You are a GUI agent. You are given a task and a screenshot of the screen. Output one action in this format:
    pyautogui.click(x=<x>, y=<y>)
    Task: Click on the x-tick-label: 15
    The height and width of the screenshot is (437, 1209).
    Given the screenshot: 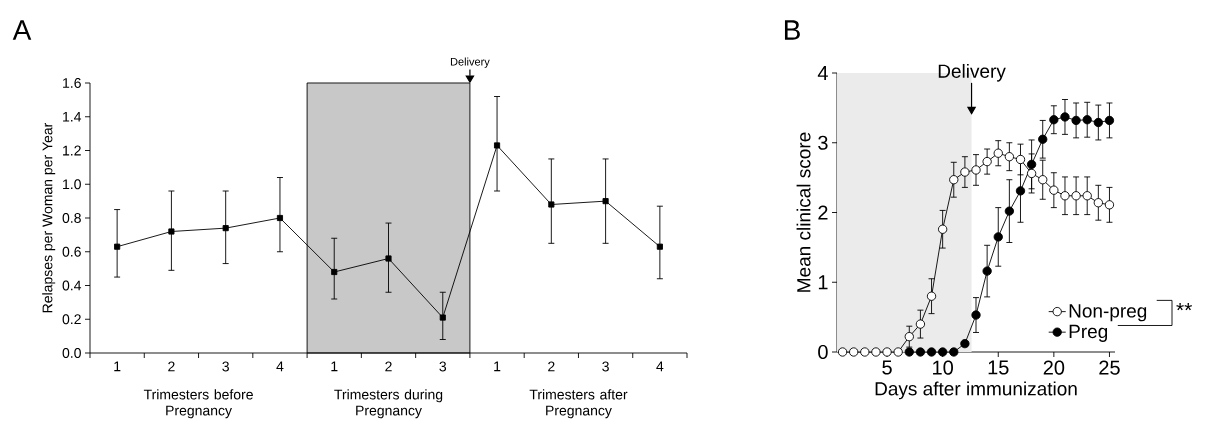 What is the action you would take?
    pyautogui.click(x=998, y=367)
    